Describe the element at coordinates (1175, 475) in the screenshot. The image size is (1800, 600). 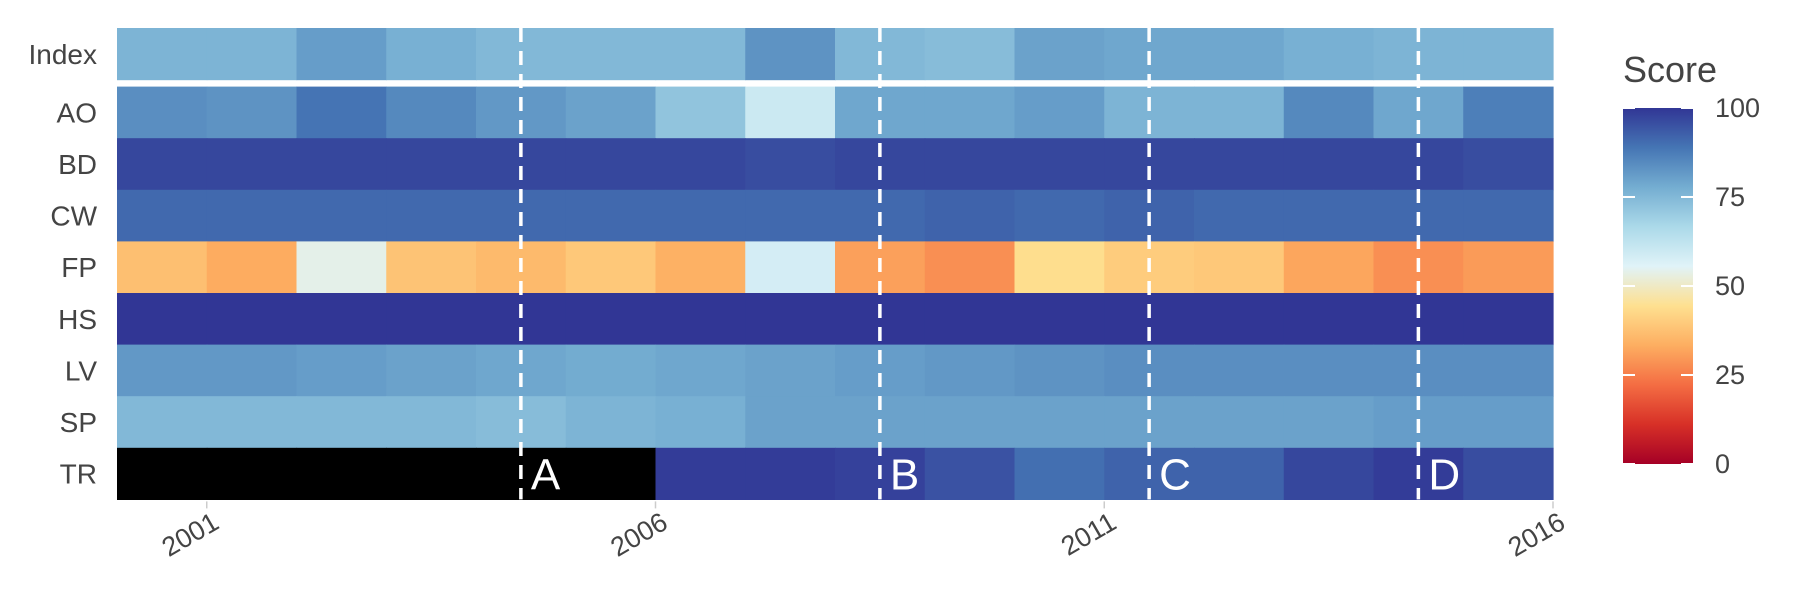
I see `event-label-c: C` at that location.